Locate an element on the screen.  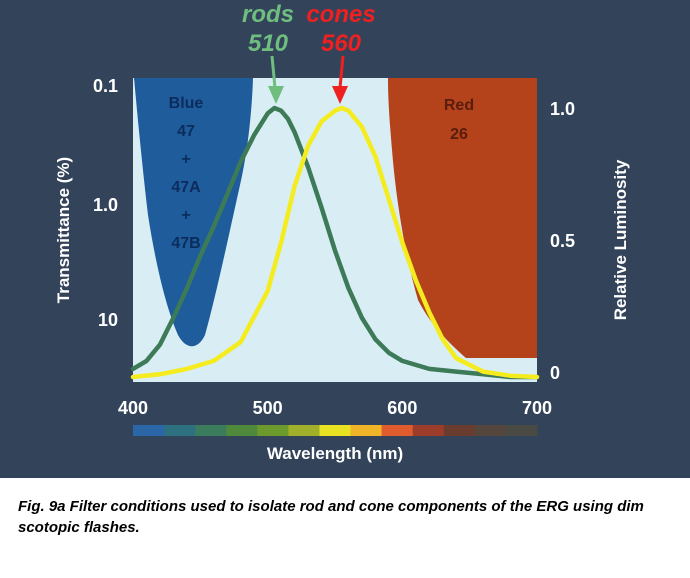
x-tick-label: 400 is located at coordinates (133, 408).